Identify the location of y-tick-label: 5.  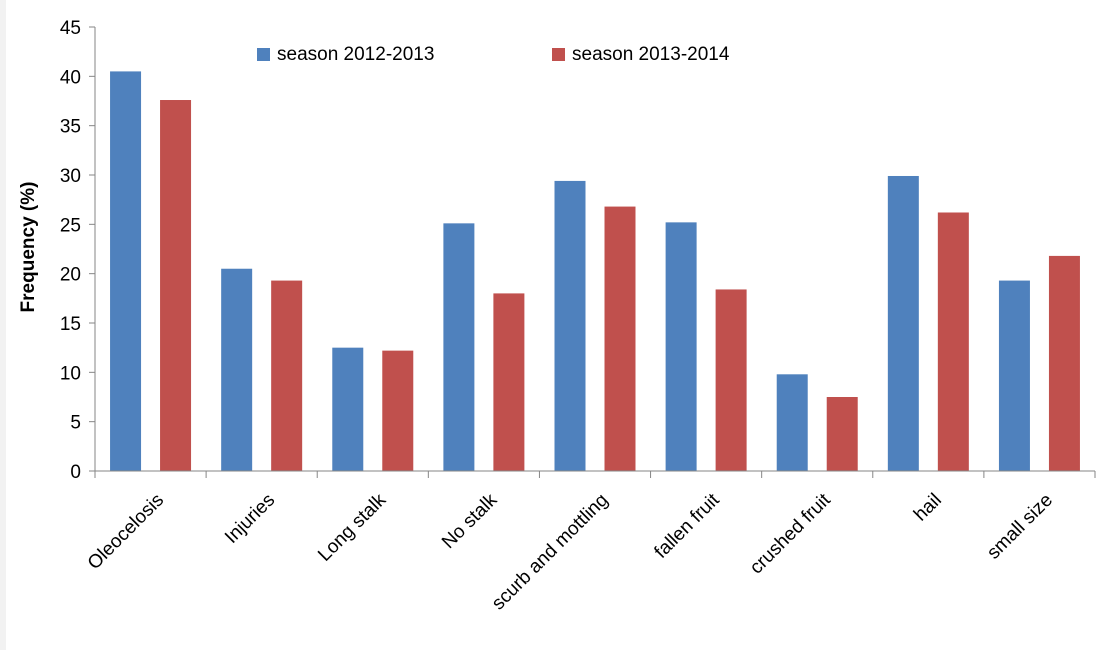
(75, 423).